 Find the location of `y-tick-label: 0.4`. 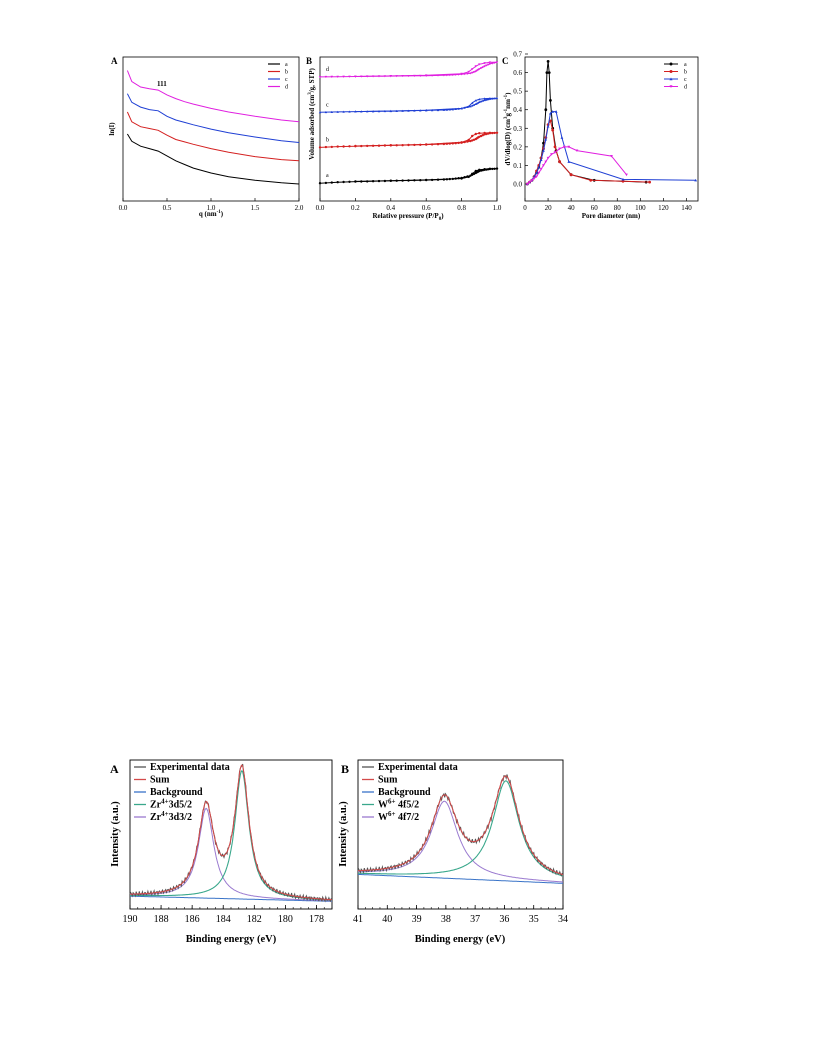

y-tick-label: 0.4 is located at coordinates (517, 110).